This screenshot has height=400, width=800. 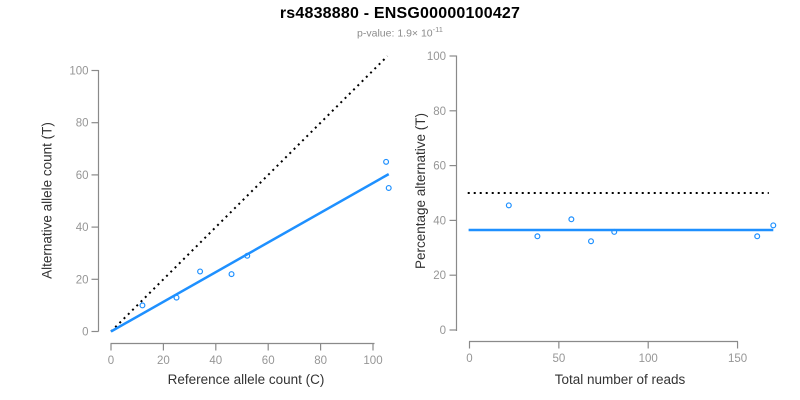 What do you see at coordinates (620, 379) in the screenshot?
I see `percentage-alternative-x-axis-title: Total number of reads` at bounding box center [620, 379].